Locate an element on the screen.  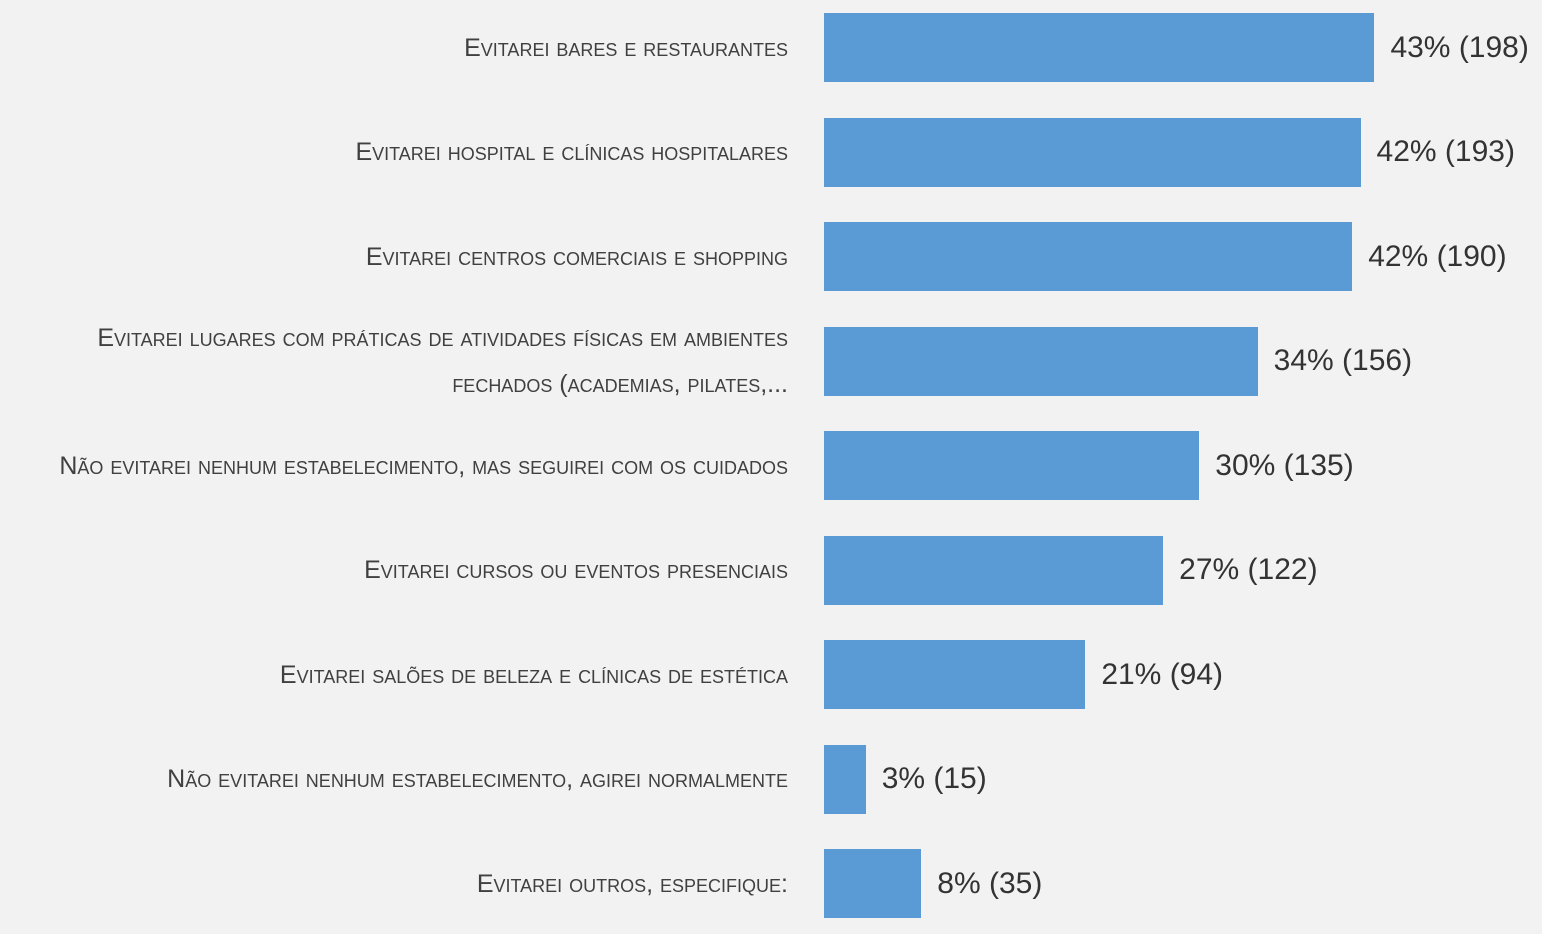
category-label: Evitarei cursos ou eventos presenciais is located at coordinates (576, 570).